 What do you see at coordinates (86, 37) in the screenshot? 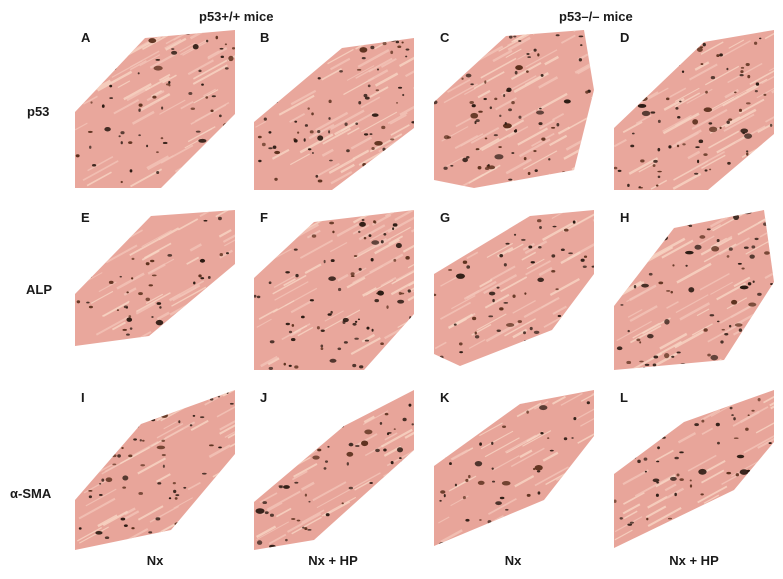
I see `panel-letter: A` at bounding box center [86, 37].